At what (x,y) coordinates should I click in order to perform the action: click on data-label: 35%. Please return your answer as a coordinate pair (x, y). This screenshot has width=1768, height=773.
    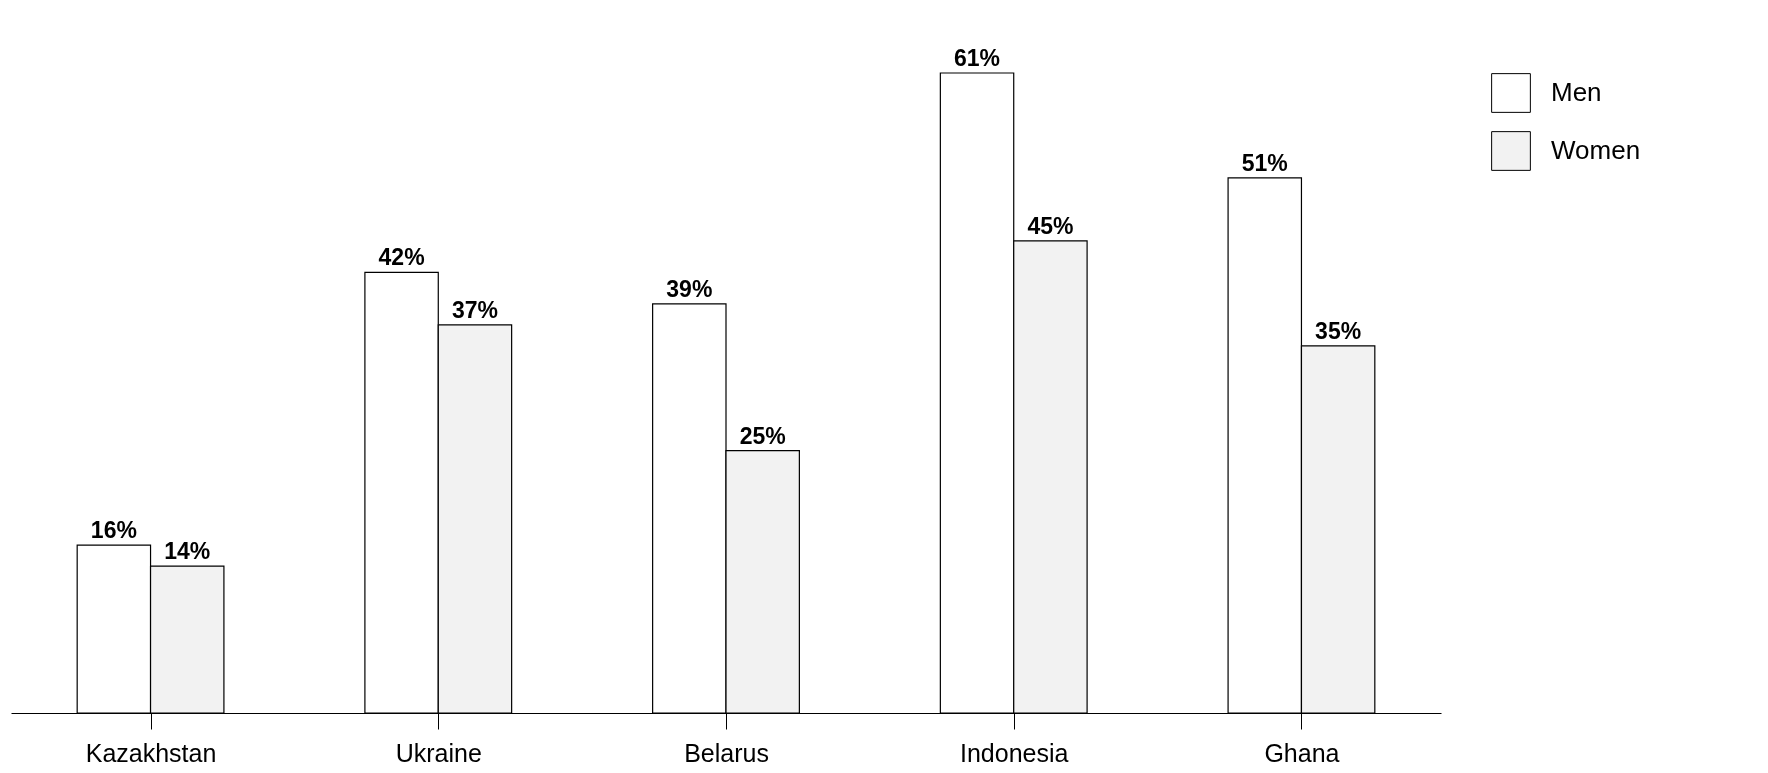
    Looking at the image, I should click on (1338, 330).